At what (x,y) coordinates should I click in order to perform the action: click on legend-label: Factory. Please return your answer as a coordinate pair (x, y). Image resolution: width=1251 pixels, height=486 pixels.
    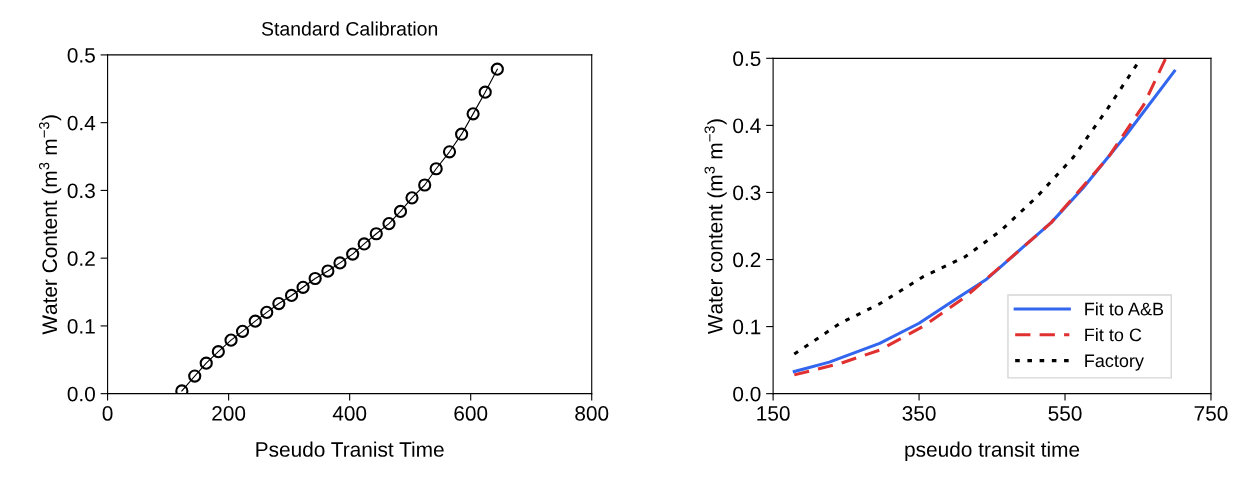
    Looking at the image, I should click on (1114, 362).